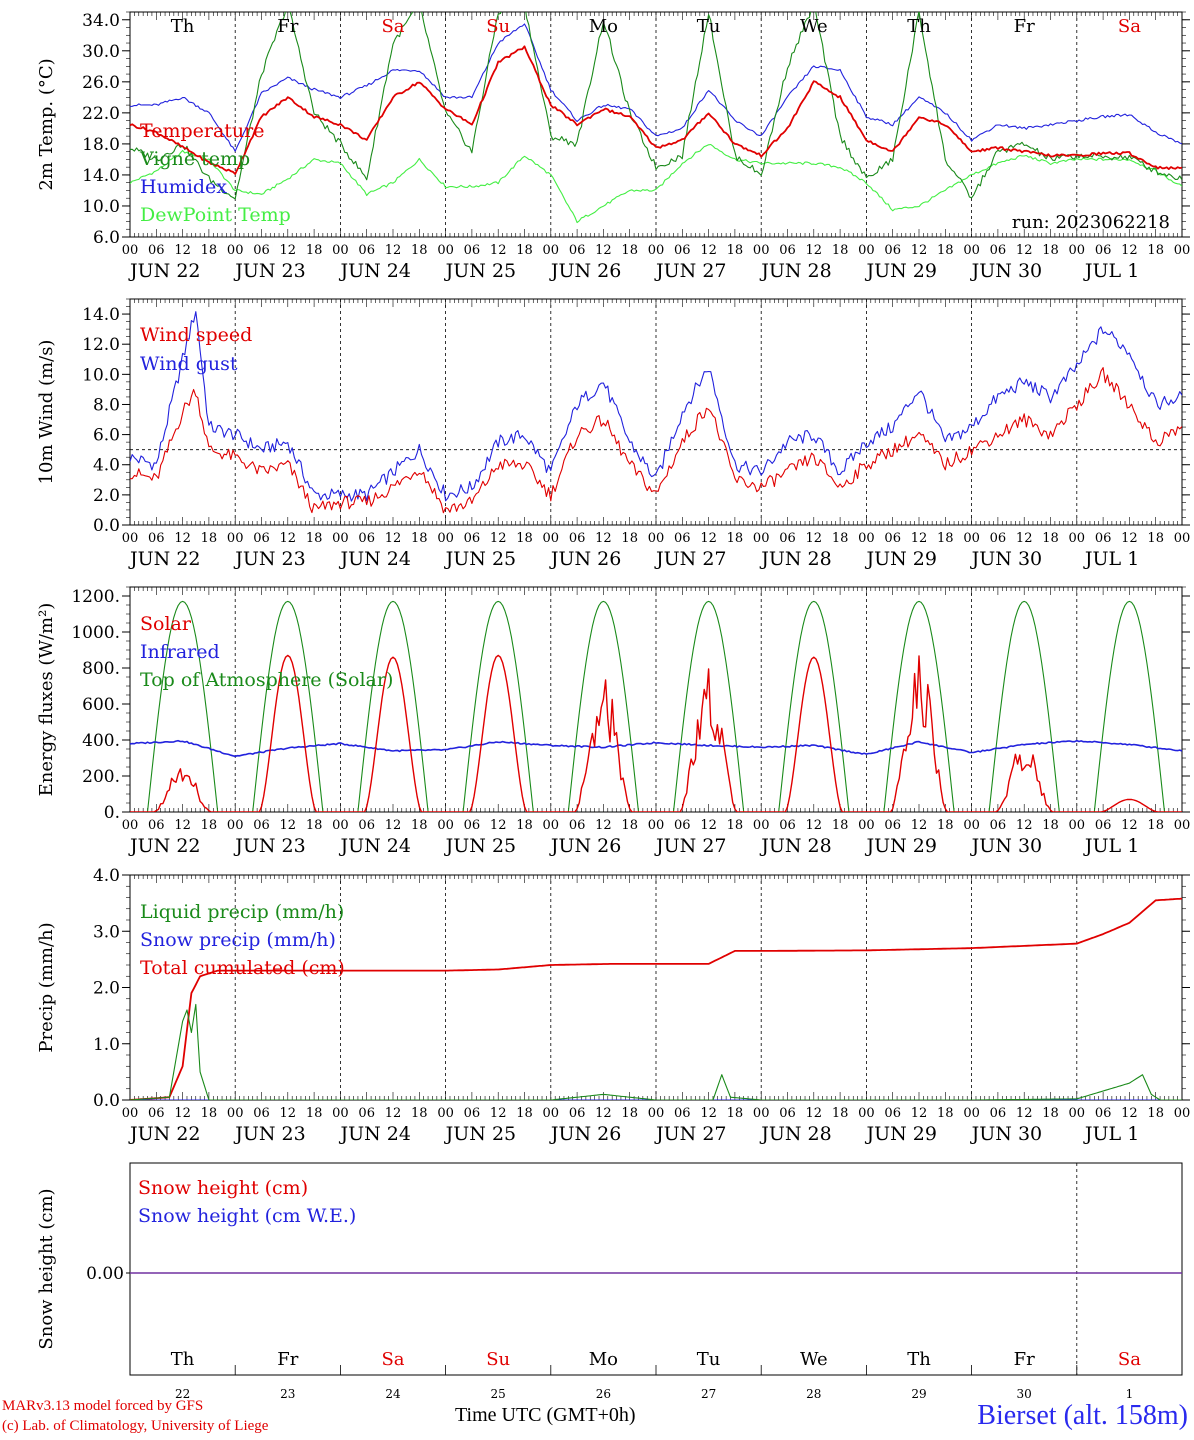 The height and width of the screenshot is (1440, 1194). I want to click on legend-item: Snow height (cm), so click(223, 1188).